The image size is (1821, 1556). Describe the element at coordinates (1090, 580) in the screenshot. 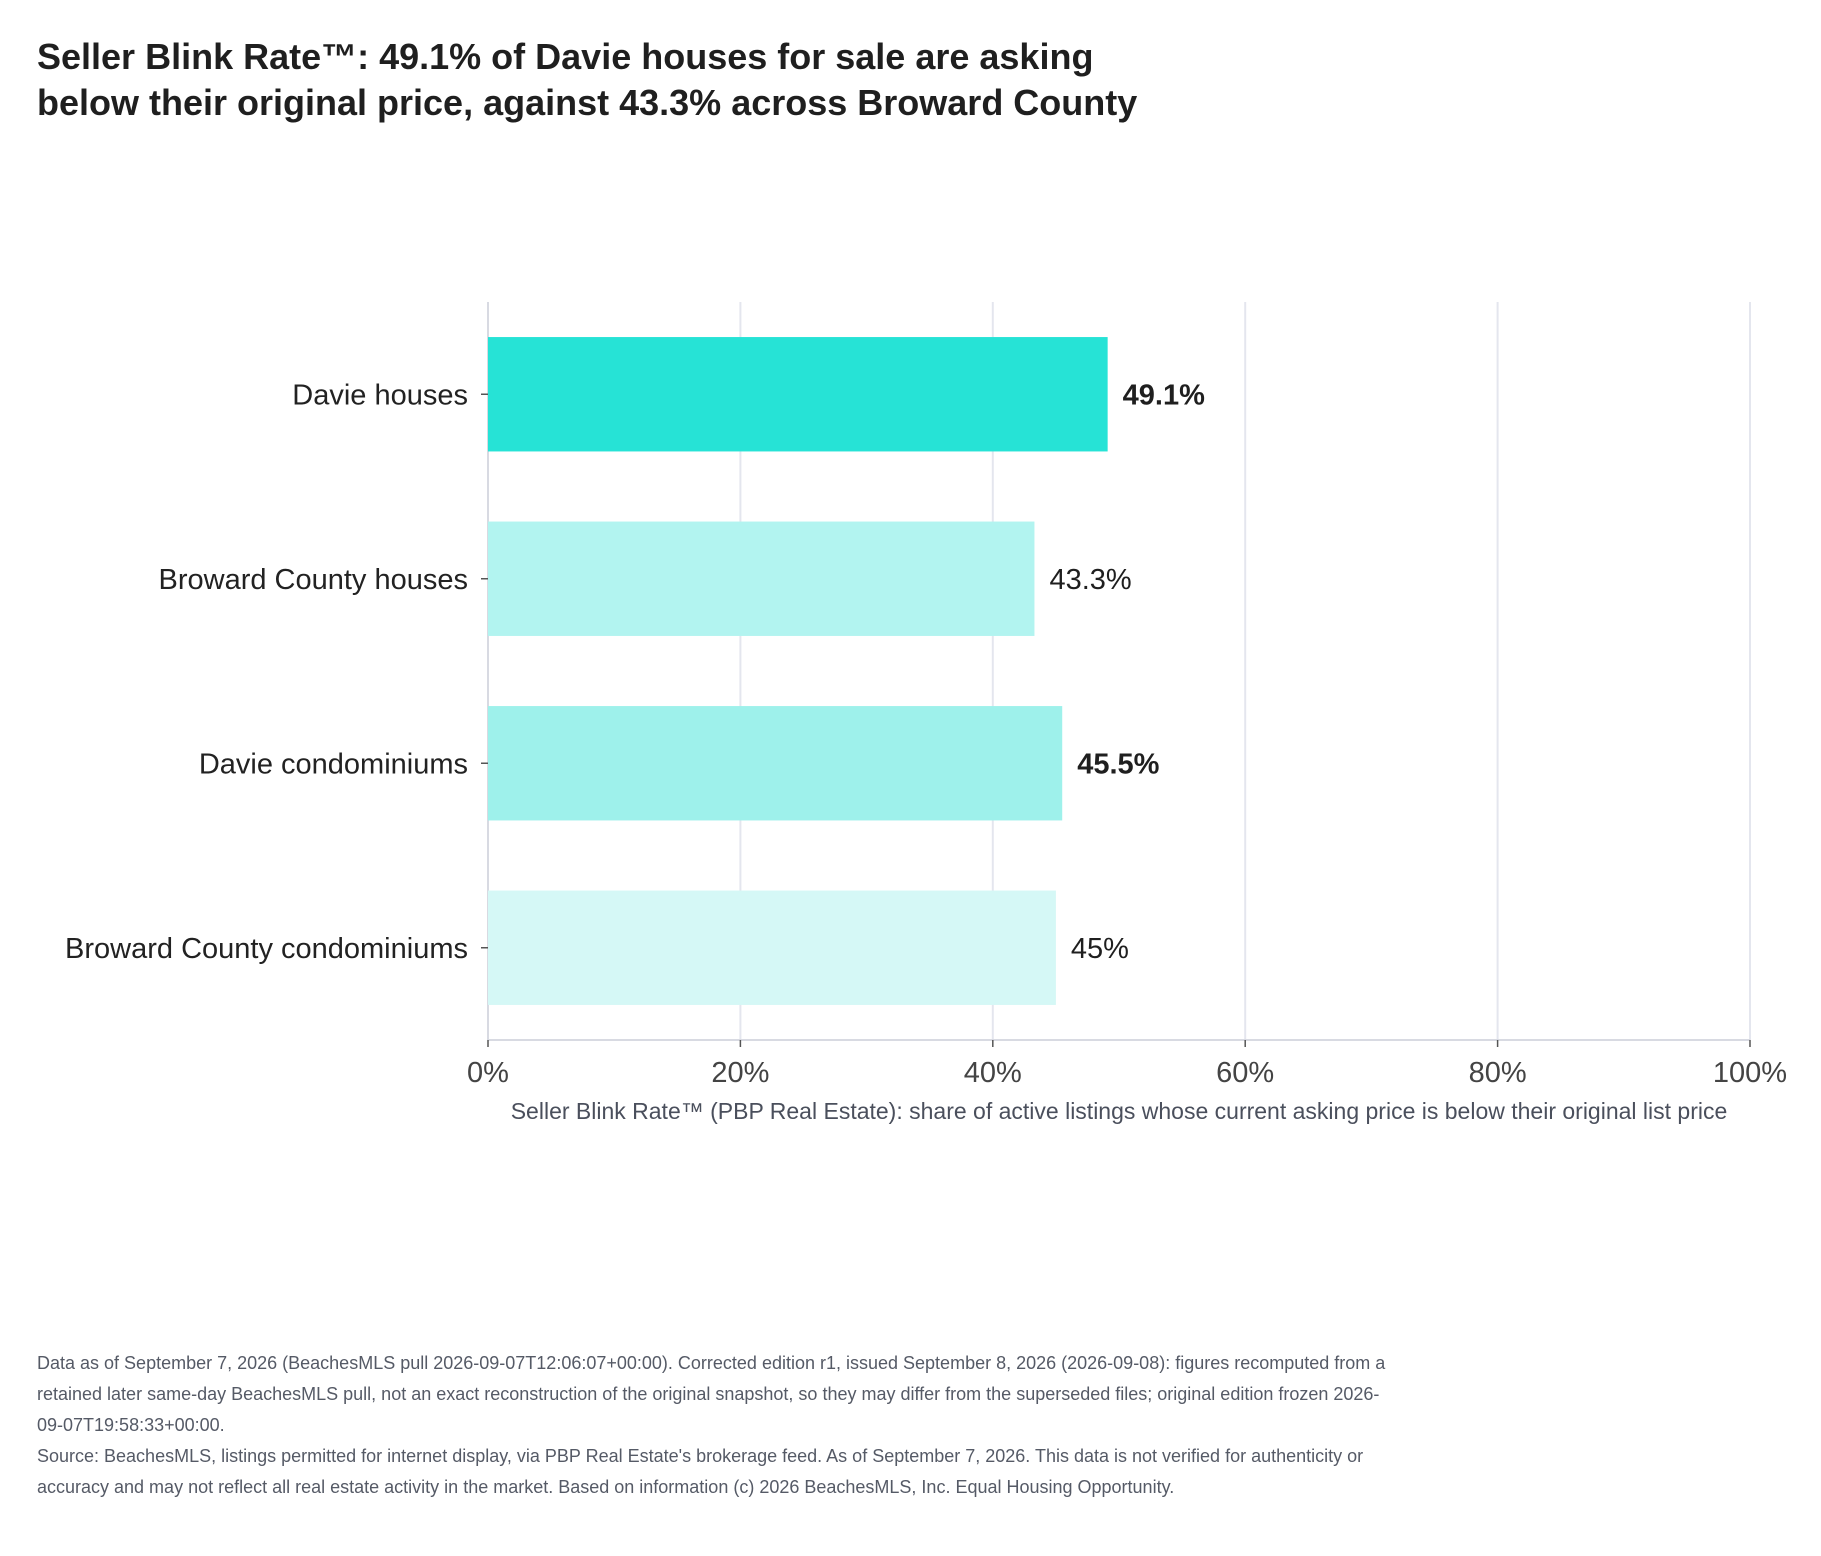

I see `value-label: 43.3%` at that location.